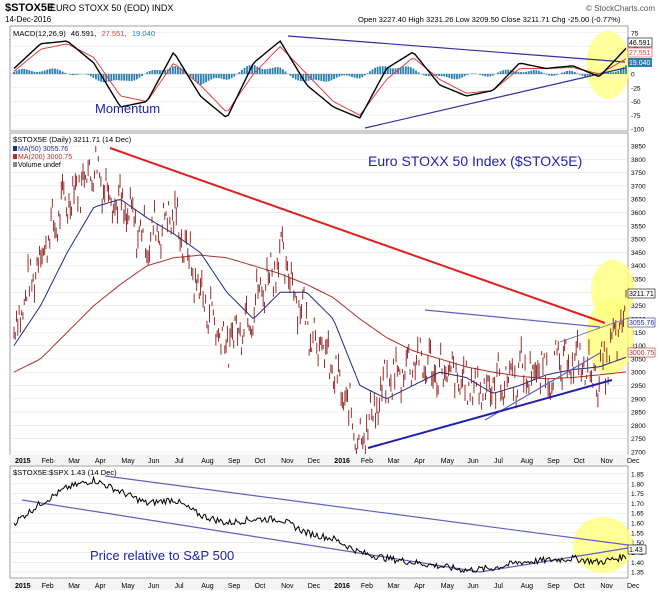 The image size is (660, 593). Describe the element at coordinates (319, 459) in the screenshot. I see `x-axis-band` at that location.